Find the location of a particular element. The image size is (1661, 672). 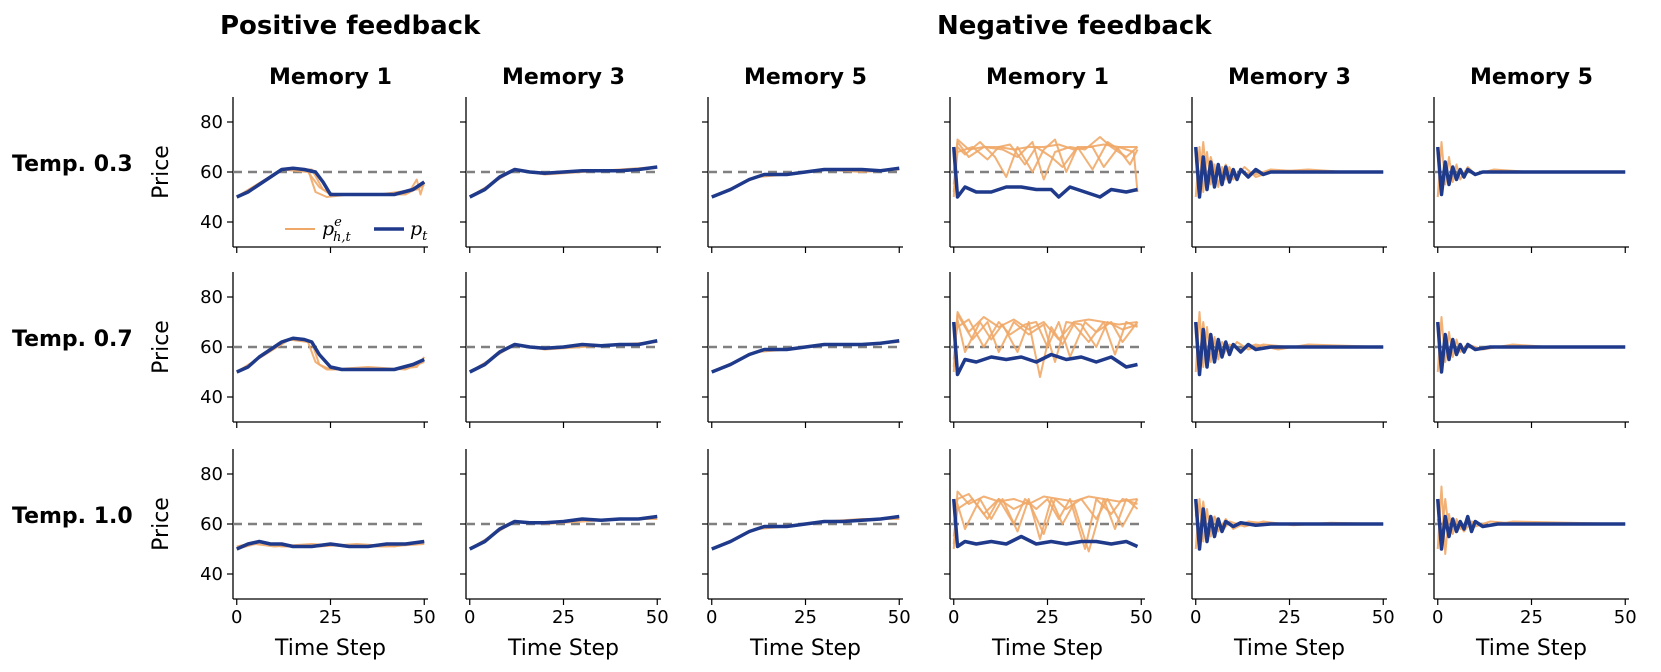

group-title-negative: Negative feedback is located at coordinates (1074, 26).